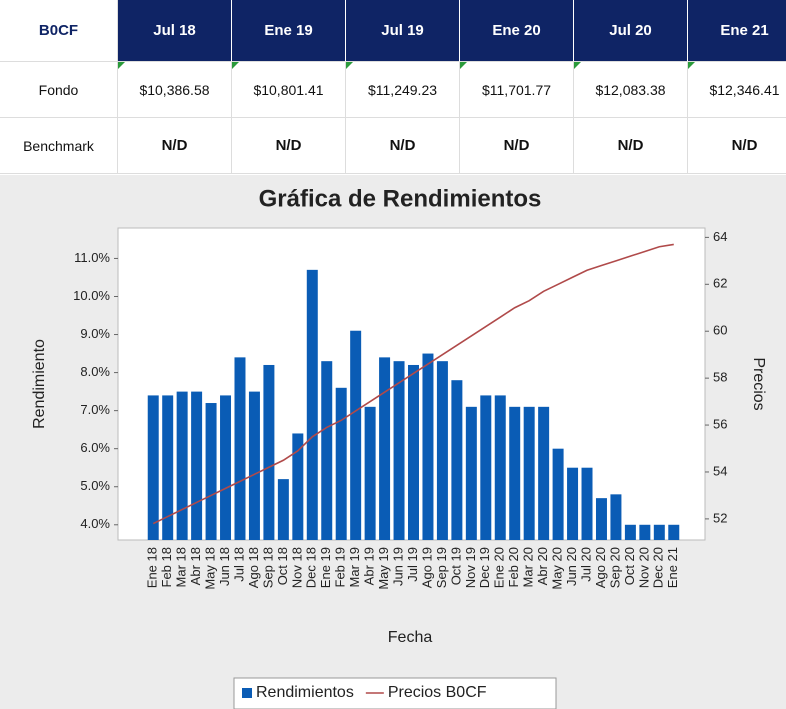 This screenshot has width=786, height=709. I want to click on chart-title: Gráfica de Rendimientos, so click(400, 198).